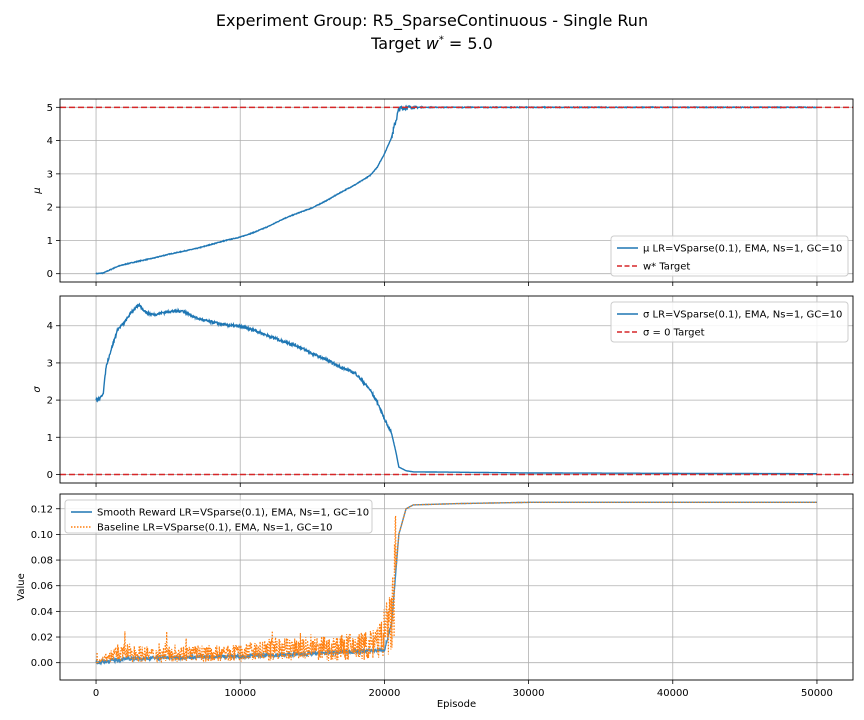 The width and height of the screenshot is (864, 720). I want to click on x-tick-label: 30000, so click(529, 693).